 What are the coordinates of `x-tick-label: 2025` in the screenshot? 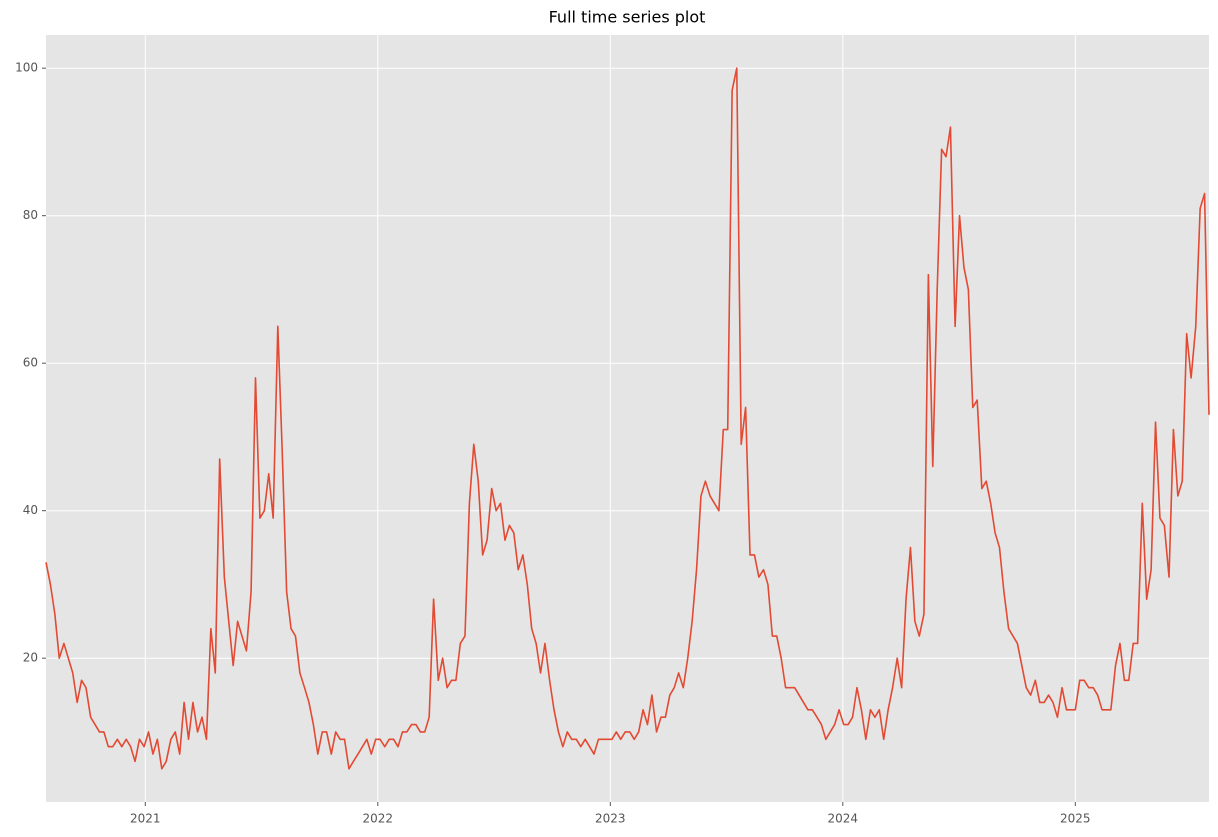 It's located at (1075, 819).